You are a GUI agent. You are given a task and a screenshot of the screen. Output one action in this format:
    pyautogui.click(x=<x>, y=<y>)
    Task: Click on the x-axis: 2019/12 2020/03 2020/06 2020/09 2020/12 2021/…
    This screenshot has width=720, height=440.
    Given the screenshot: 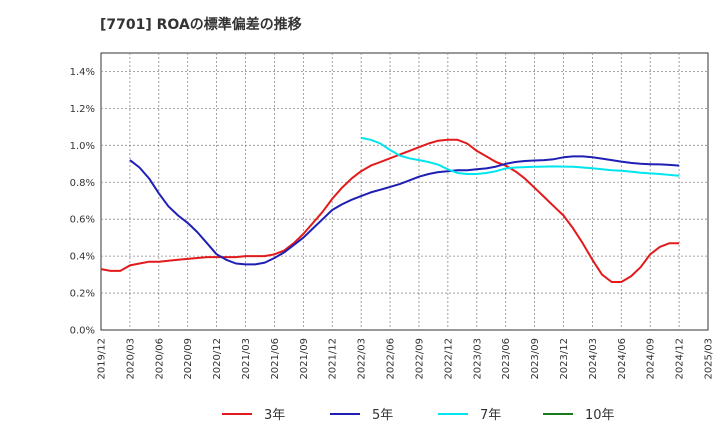 What is the action you would take?
    pyautogui.click(x=406, y=359)
    